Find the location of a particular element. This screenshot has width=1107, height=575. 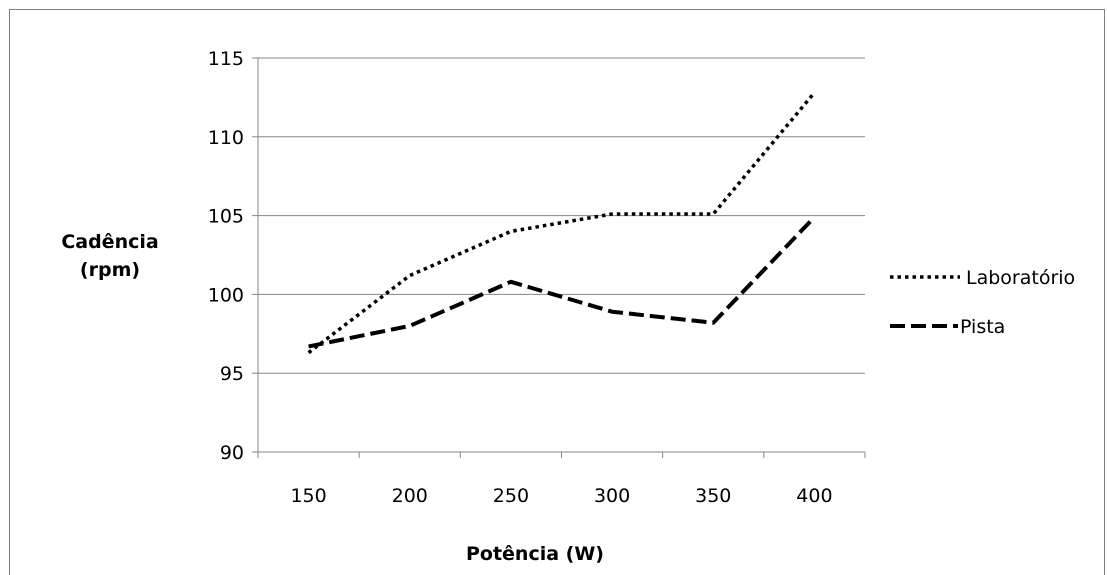

series-line-pista is located at coordinates (562, 281).